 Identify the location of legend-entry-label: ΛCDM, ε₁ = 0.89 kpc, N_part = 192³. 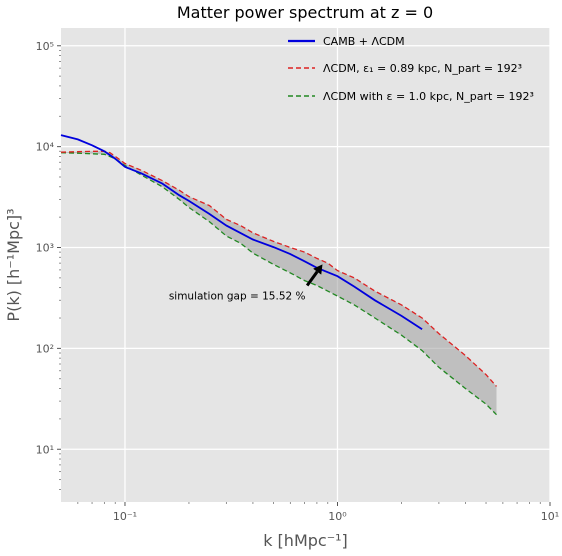
(422, 68).